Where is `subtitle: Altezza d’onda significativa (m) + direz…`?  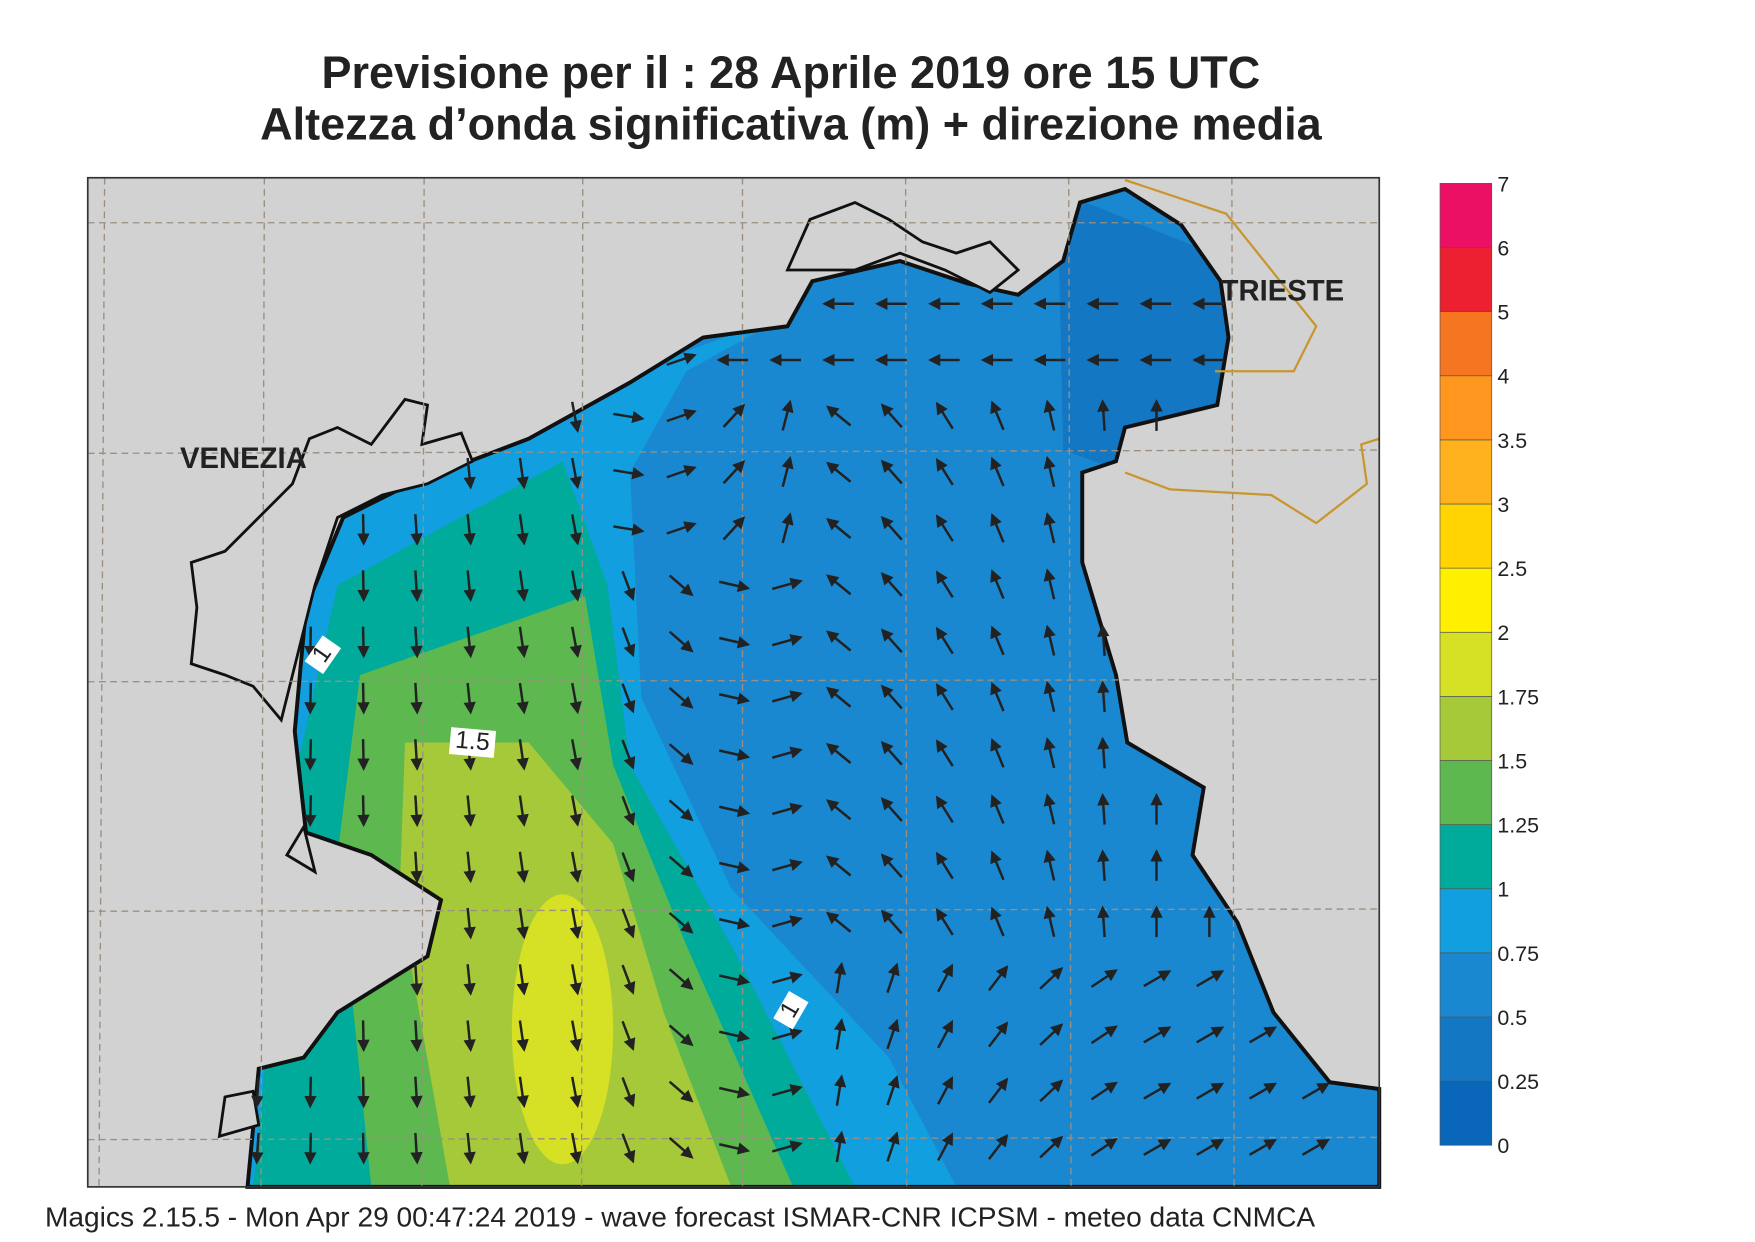
subtitle: Altezza d’onda significativa (m) + direz… is located at coordinates (791, 124).